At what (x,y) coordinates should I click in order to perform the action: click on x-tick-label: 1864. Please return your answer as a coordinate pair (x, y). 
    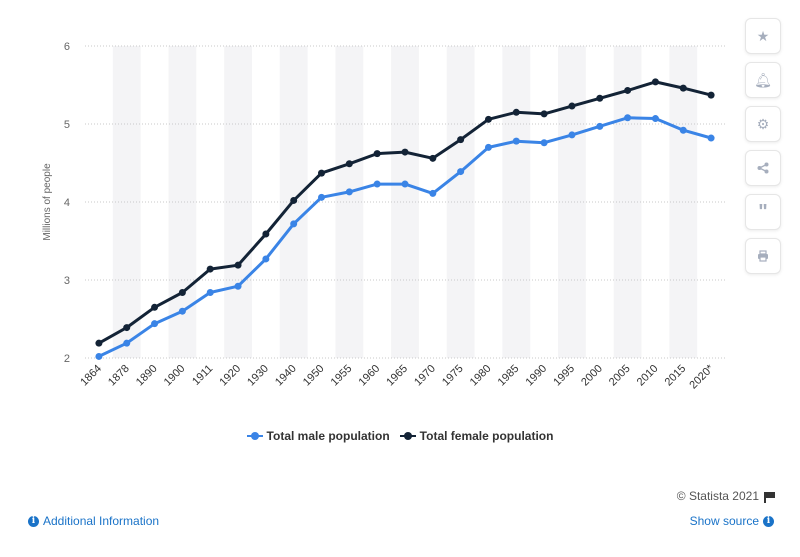
    Looking at the image, I should click on (91, 376).